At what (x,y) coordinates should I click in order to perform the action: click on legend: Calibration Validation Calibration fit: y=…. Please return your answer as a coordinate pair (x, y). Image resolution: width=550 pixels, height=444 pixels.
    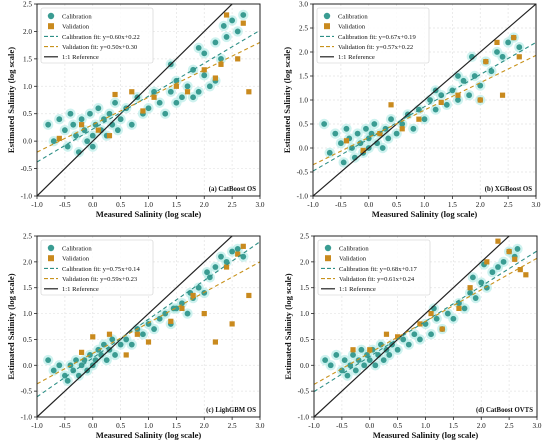
    Looking at the image, I should click on (97, 267).